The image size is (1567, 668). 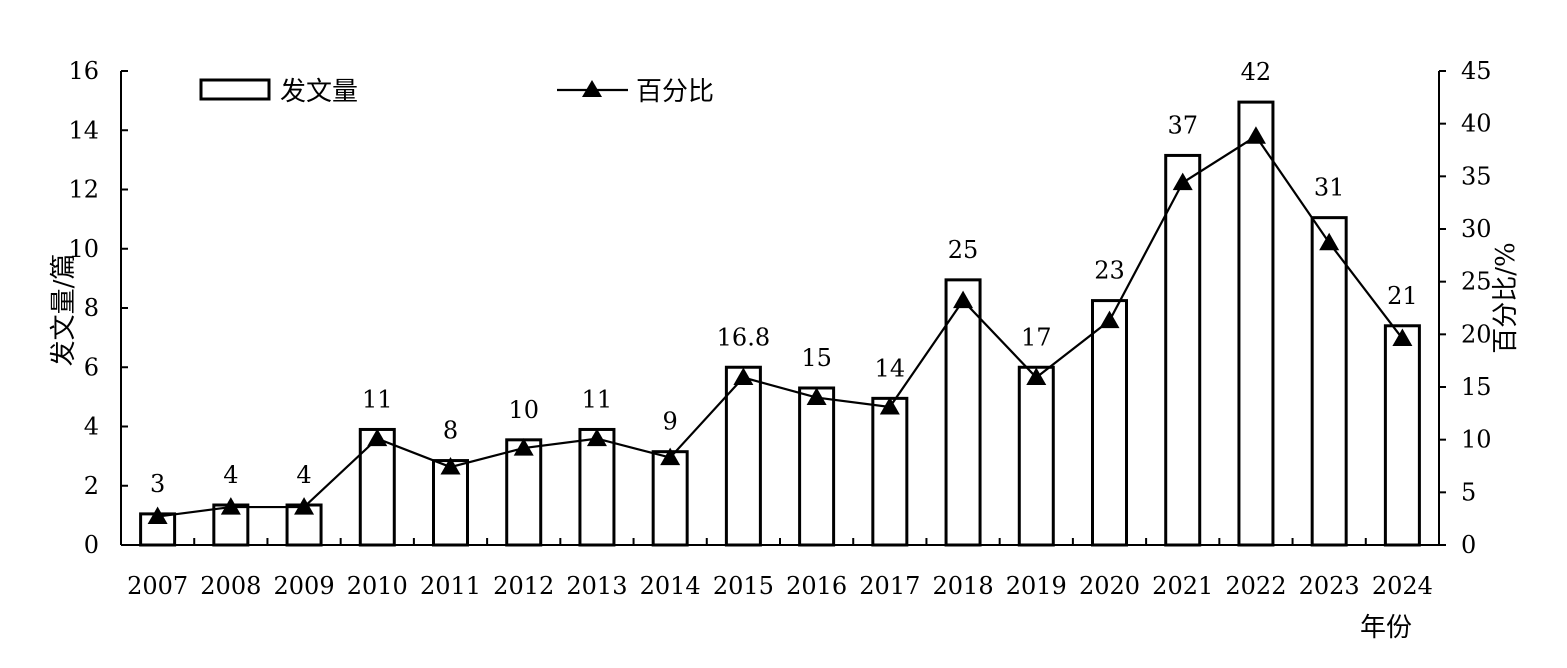 What do you see at coordinates (303, 475) in the screenshot?
I see `data-label-2009: 4` at bounding box center [303, 475].